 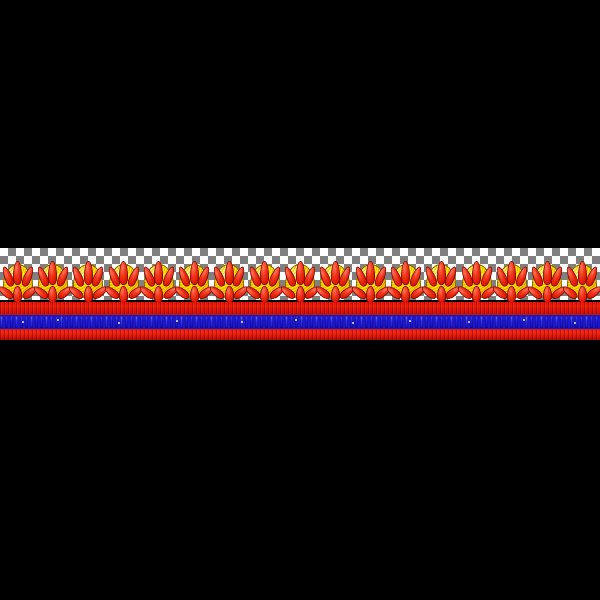 I want to click on blue-stitch-row, so click(x=300, y=322).